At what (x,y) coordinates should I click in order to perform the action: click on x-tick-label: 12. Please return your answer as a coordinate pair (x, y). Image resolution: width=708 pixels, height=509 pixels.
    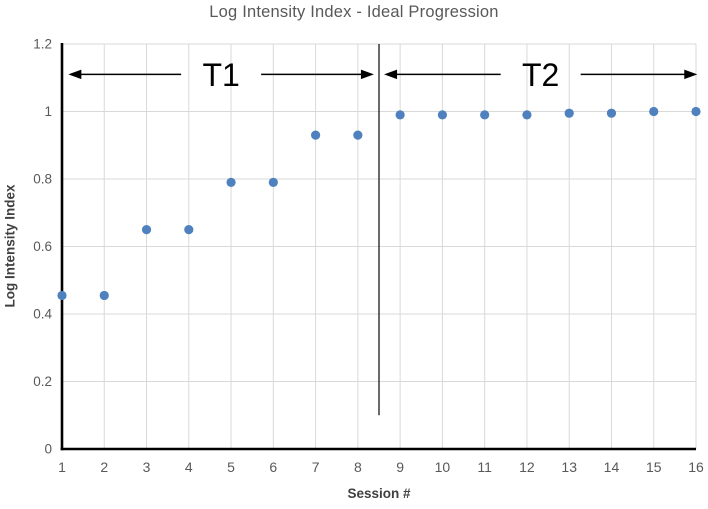
    Looking at the image, I should click on (527, 467).